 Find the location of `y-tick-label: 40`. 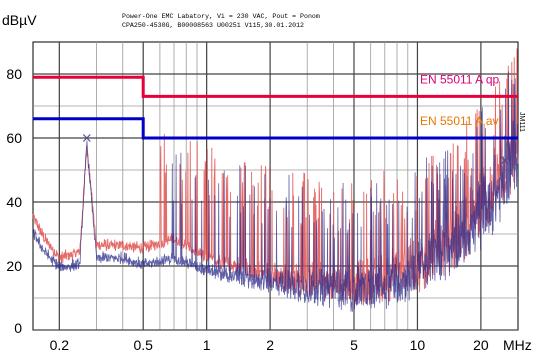

y-tick-label: 40 is located at coordinates (14, 202).